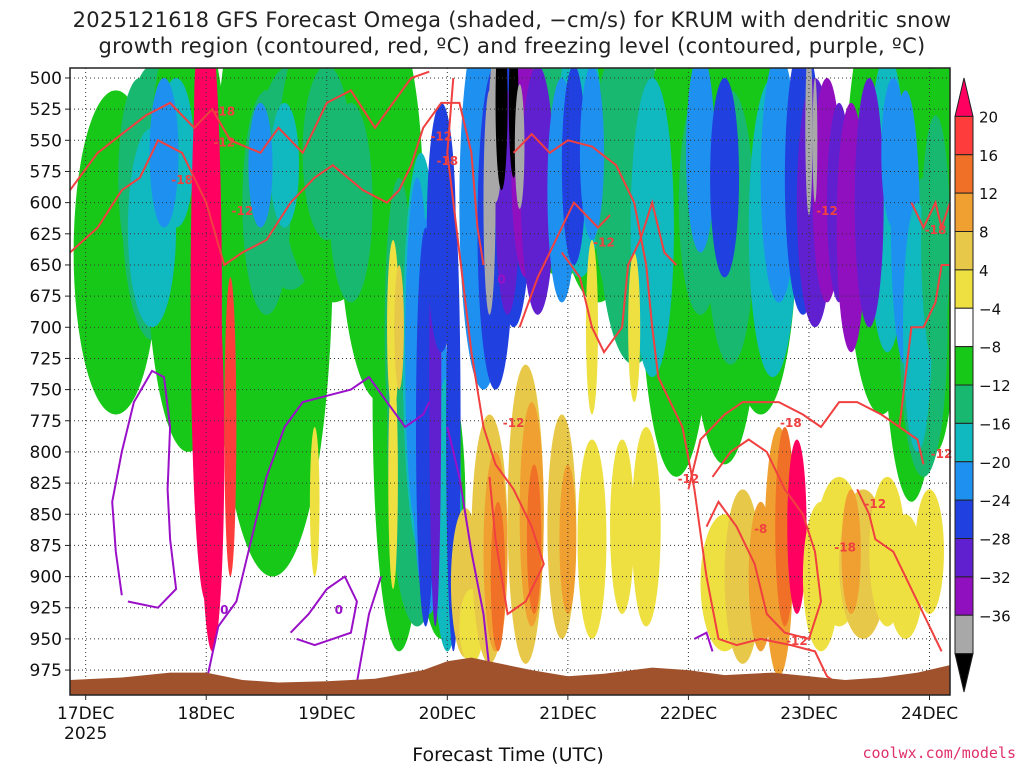 The image size is (1024, 768). Describe the element at coordinates (46, 578) in the screenshot. I see `y-tick-label-16: 900` at that location.